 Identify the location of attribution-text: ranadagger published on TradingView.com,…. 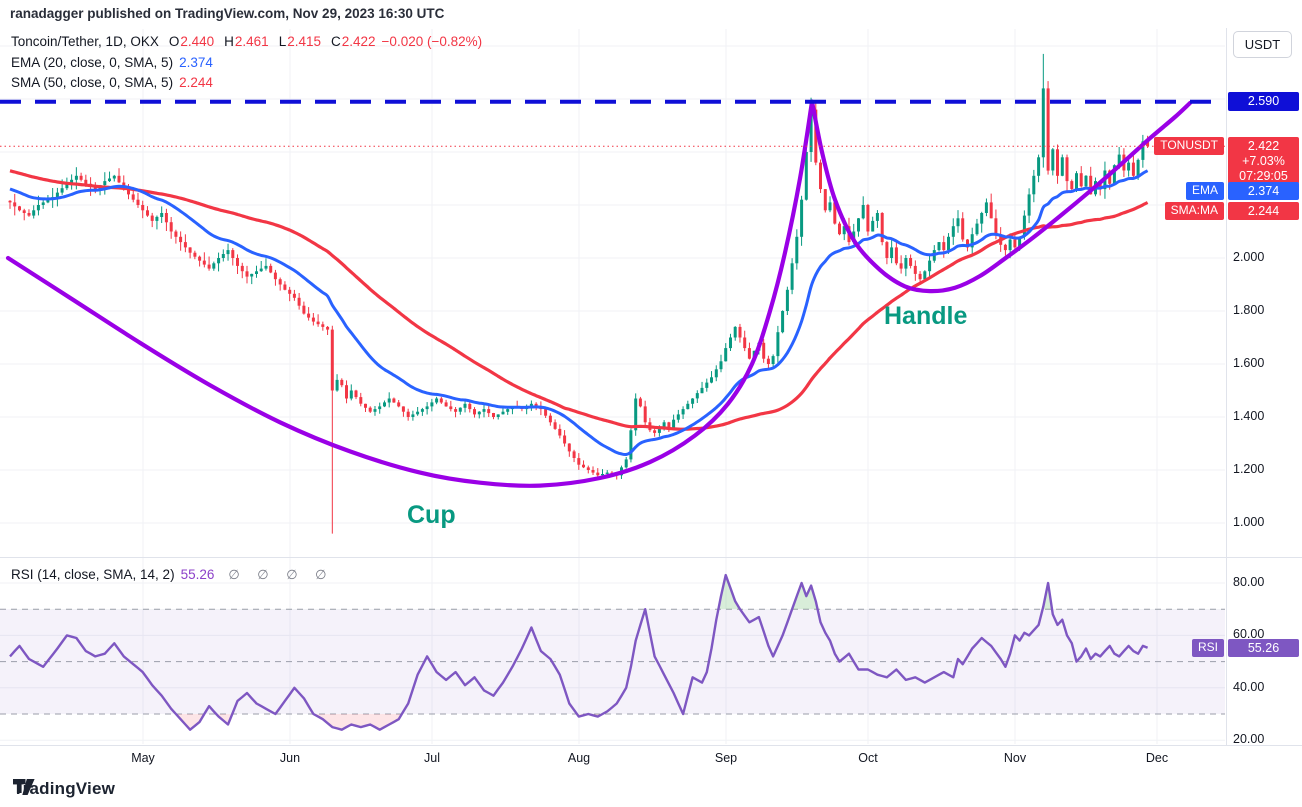
(227, 13).